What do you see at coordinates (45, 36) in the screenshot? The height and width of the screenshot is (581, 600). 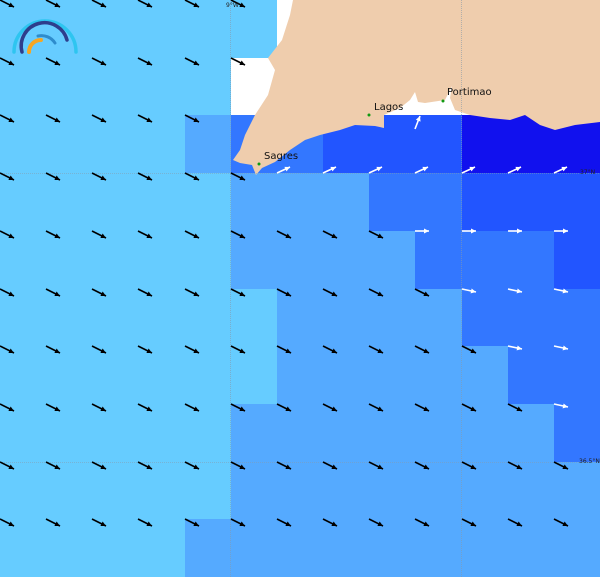 I see `logo-icon` at bounding box center [45, 36].